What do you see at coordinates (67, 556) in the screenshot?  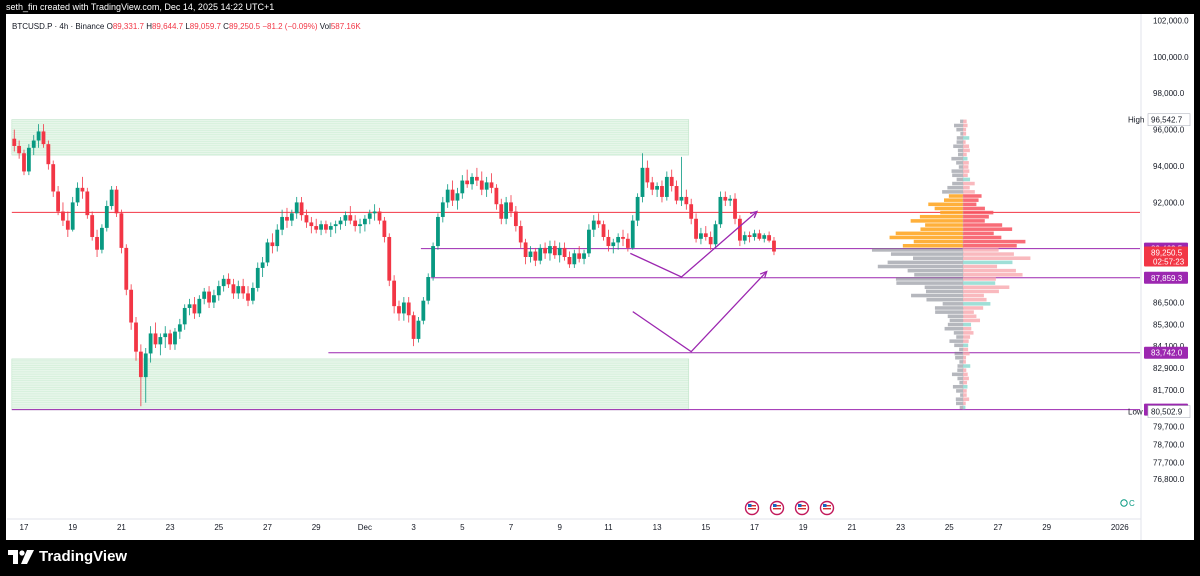 I see `tradingview-logo: TradingView` at bounding box center [67, 556].